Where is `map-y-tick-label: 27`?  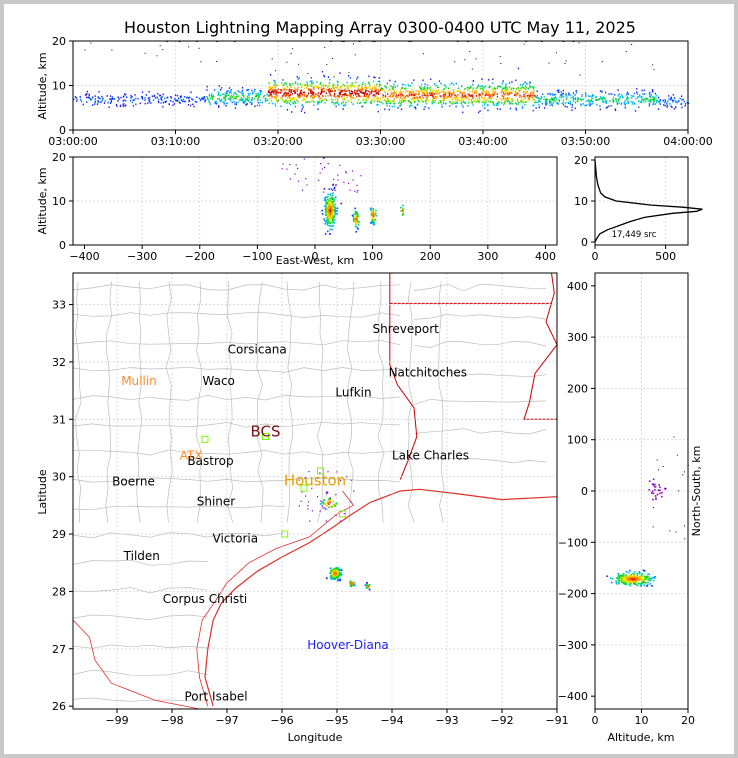 map-y-tick-label: 27 is located at coordinates (59, 649).